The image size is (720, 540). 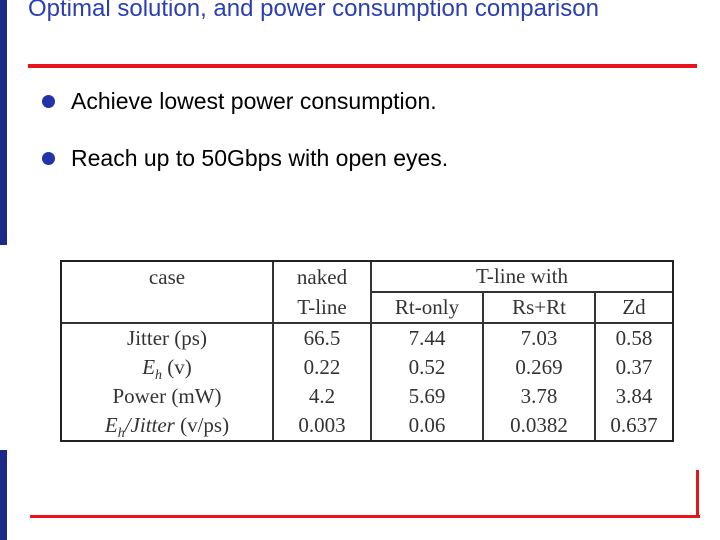 I want to click on value-cell: 0.0382, so click(x=538, y=425).